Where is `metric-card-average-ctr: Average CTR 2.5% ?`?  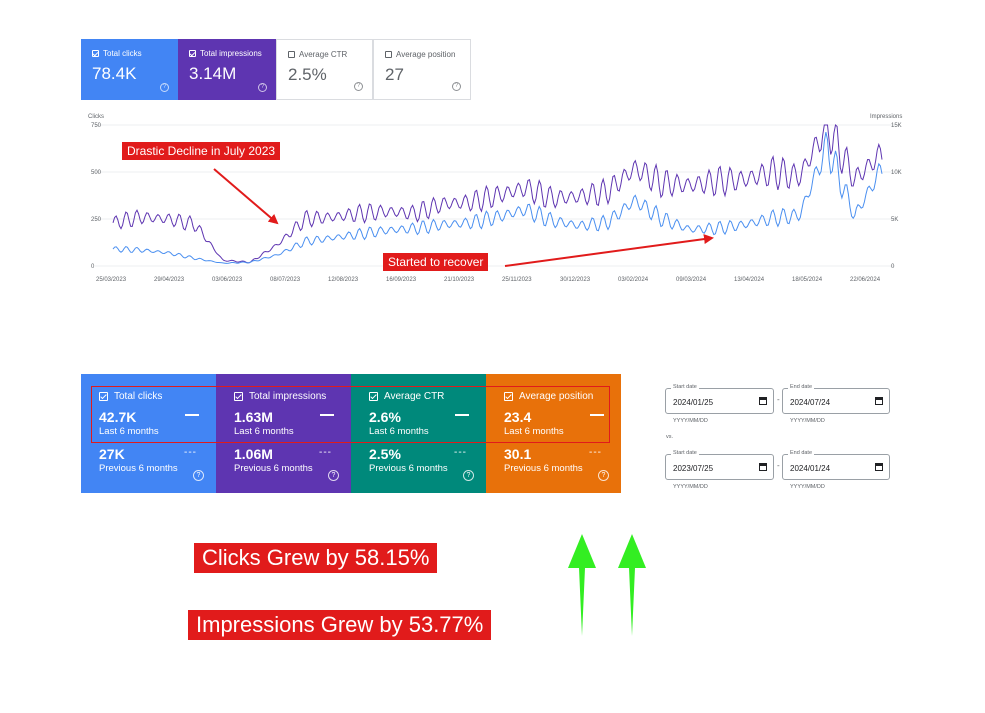
metric-card-average-ctr: Average CTR 2.5% ? is located at coordinates (324, 69).